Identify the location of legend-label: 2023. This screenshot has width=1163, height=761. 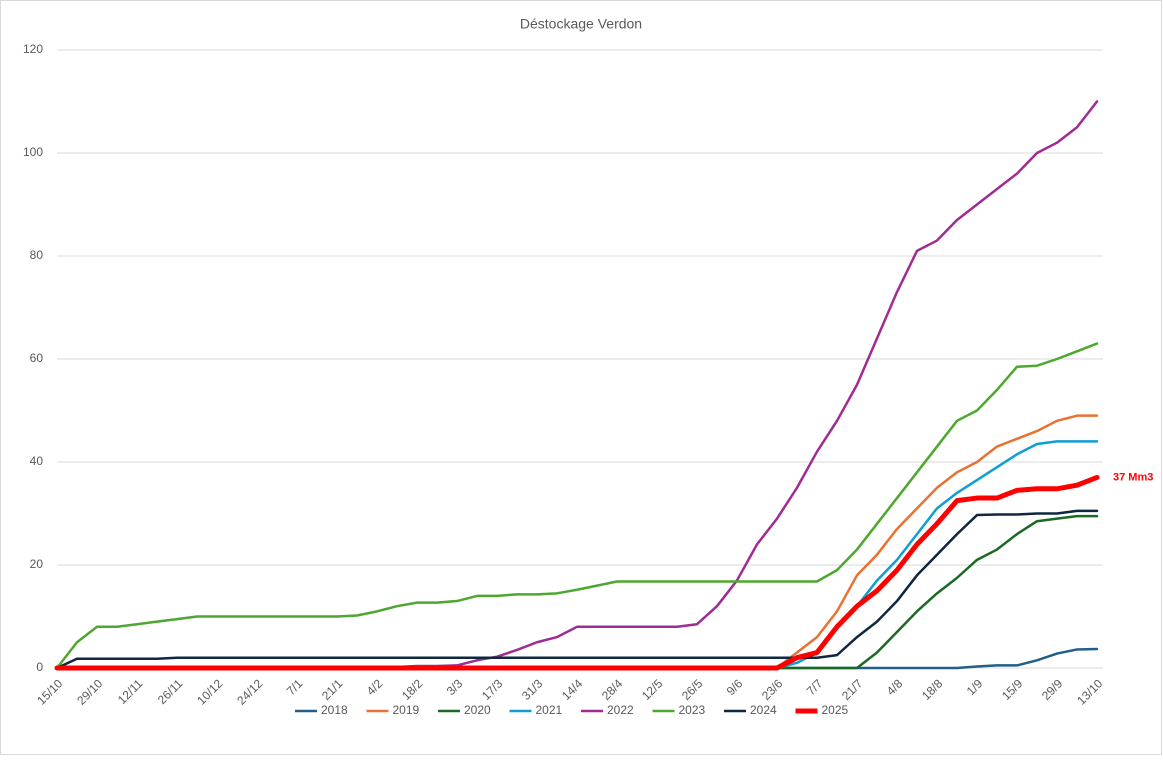
(692, 710).